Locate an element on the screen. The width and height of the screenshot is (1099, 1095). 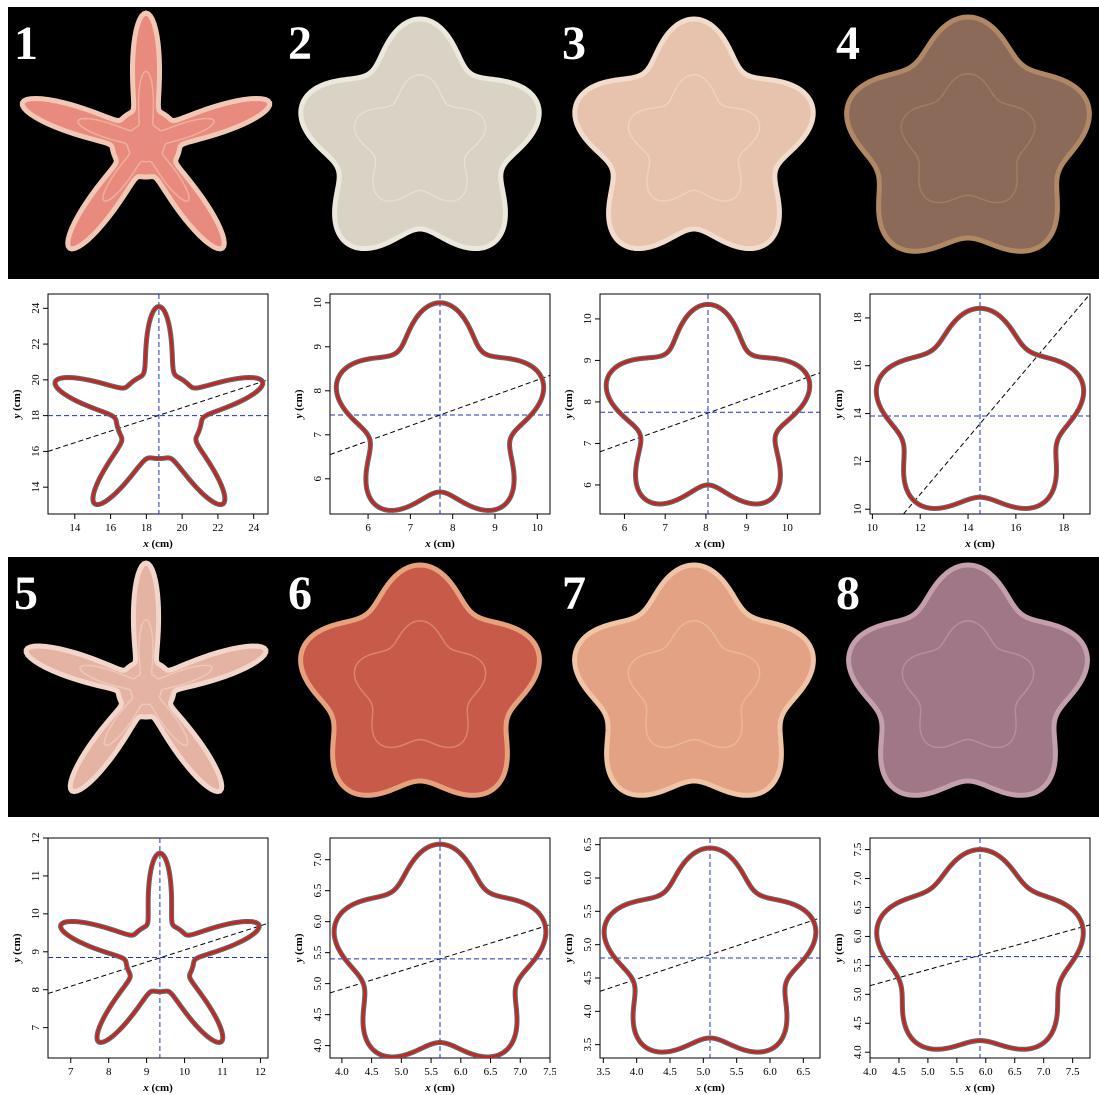
x-tick-label: 16 is located at coordinates (1016, 528).